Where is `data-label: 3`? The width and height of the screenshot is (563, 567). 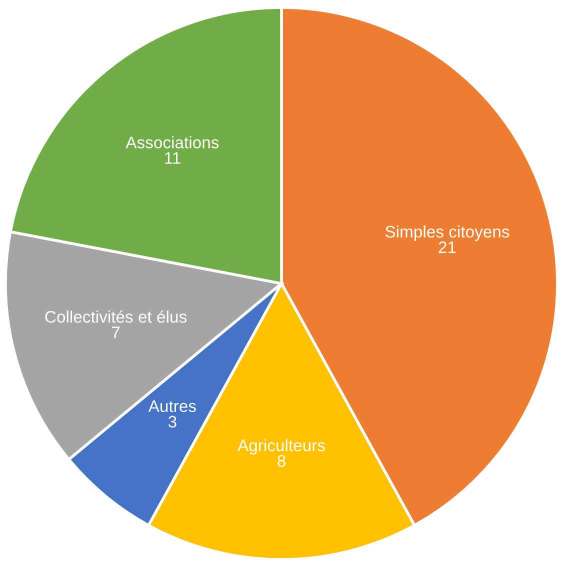
data-label: 3 is located at coordinates (172, 422).